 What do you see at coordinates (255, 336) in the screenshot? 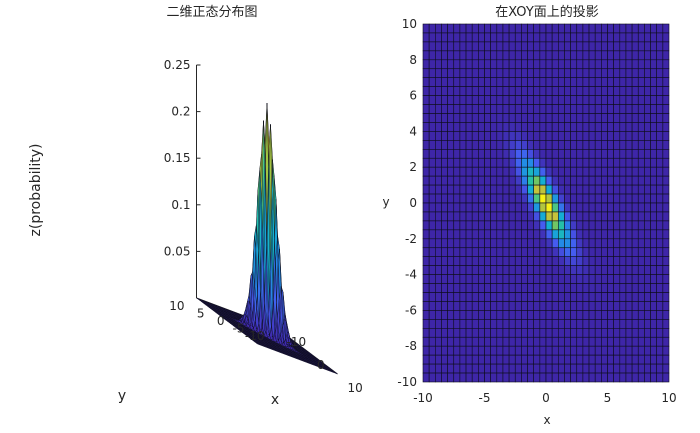
I see `y-tick-label: -10` at bounding box center [255, 336].